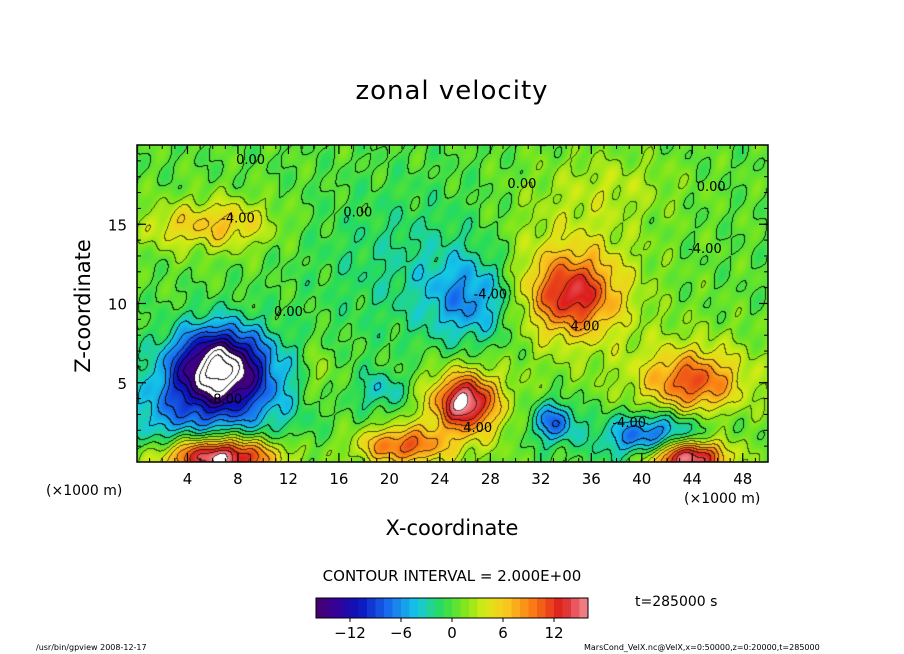 The width and height of the screenshot is (904, 654). Describe the element at coordinates (452, 619) in the screenshot. I see `colorbar: −12 −6 0 6 12` at that location.